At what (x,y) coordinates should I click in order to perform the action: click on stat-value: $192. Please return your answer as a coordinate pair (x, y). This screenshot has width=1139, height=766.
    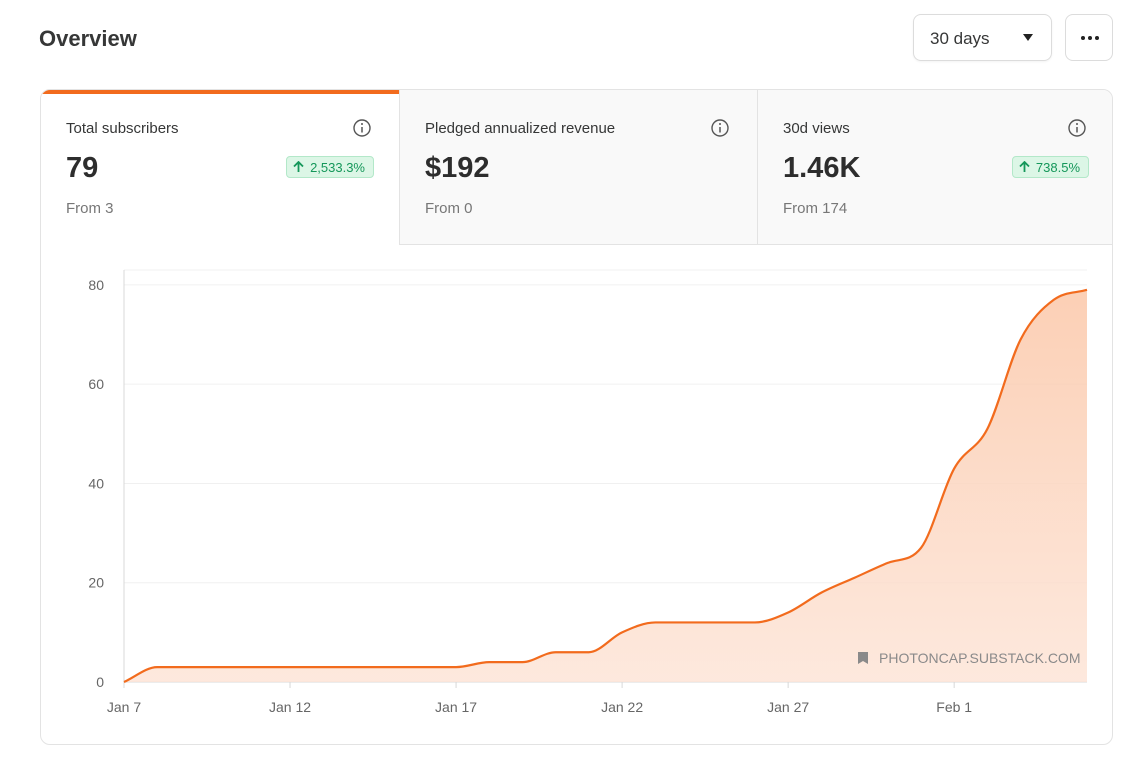
    Looking at the image, I should click on (457, 168).